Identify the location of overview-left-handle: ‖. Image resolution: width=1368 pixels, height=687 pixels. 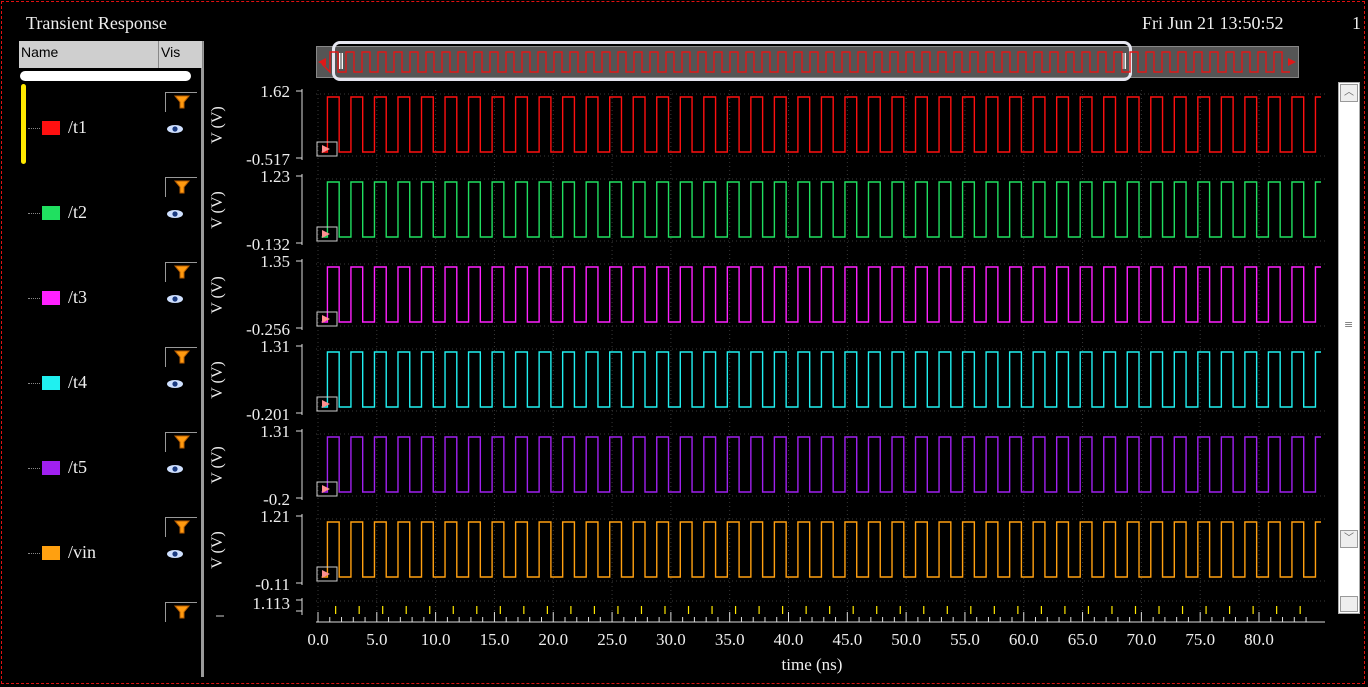
(341, 59).